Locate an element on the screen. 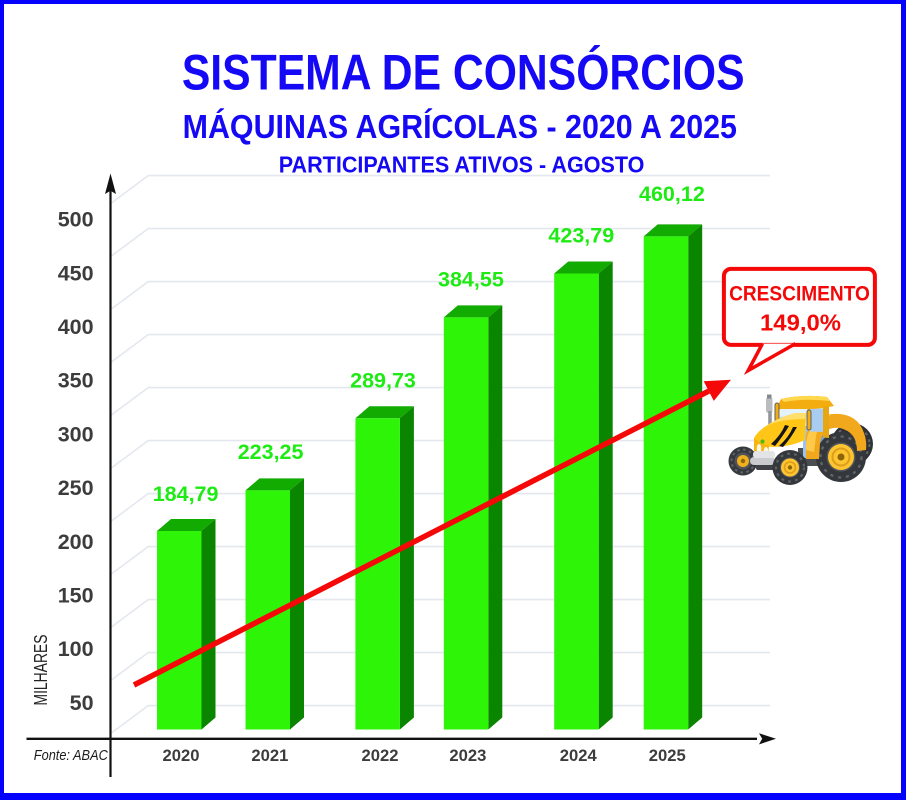 This screenshot has height=800, width=906. svg-text: SISTEMA DE CONSÓRCIOS is located at coordinates (463, 73).